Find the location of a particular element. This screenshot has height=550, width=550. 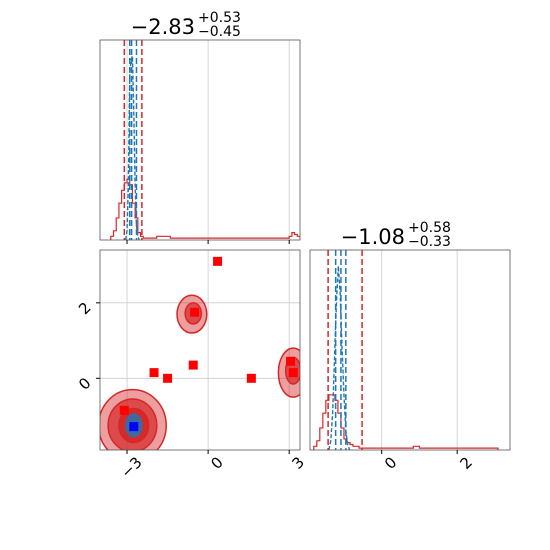

x-param-title-minus: −0.45 is located at coordinates (219, 32).